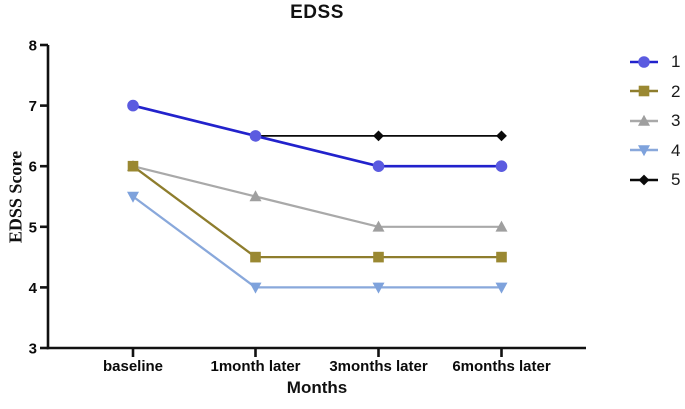 Image resolution: width=685 pixels, height=409 pixels. What do you see at coordinates (317, 12) in the screenshot?
I see `chart-title: EDSS` at bounding box center [317, 12].